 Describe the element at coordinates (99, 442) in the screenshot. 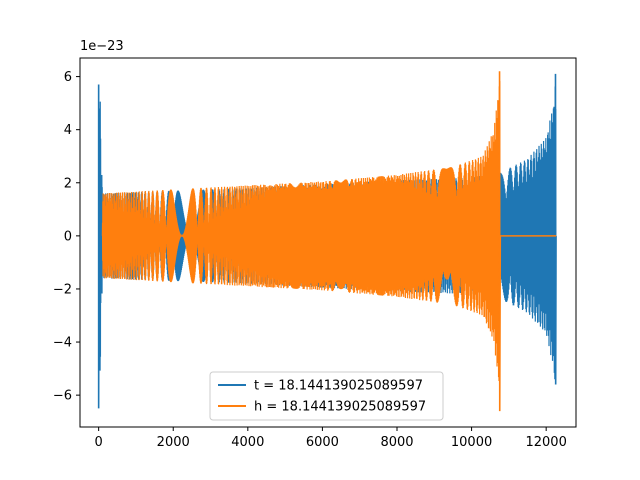

I see `x-tick-label: 0` at that location.